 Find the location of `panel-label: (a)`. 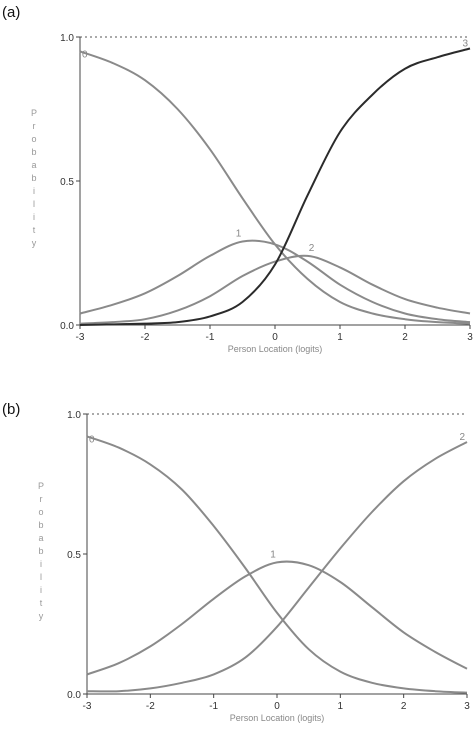

panel-label: (a) is located at coordinates (11, 12).